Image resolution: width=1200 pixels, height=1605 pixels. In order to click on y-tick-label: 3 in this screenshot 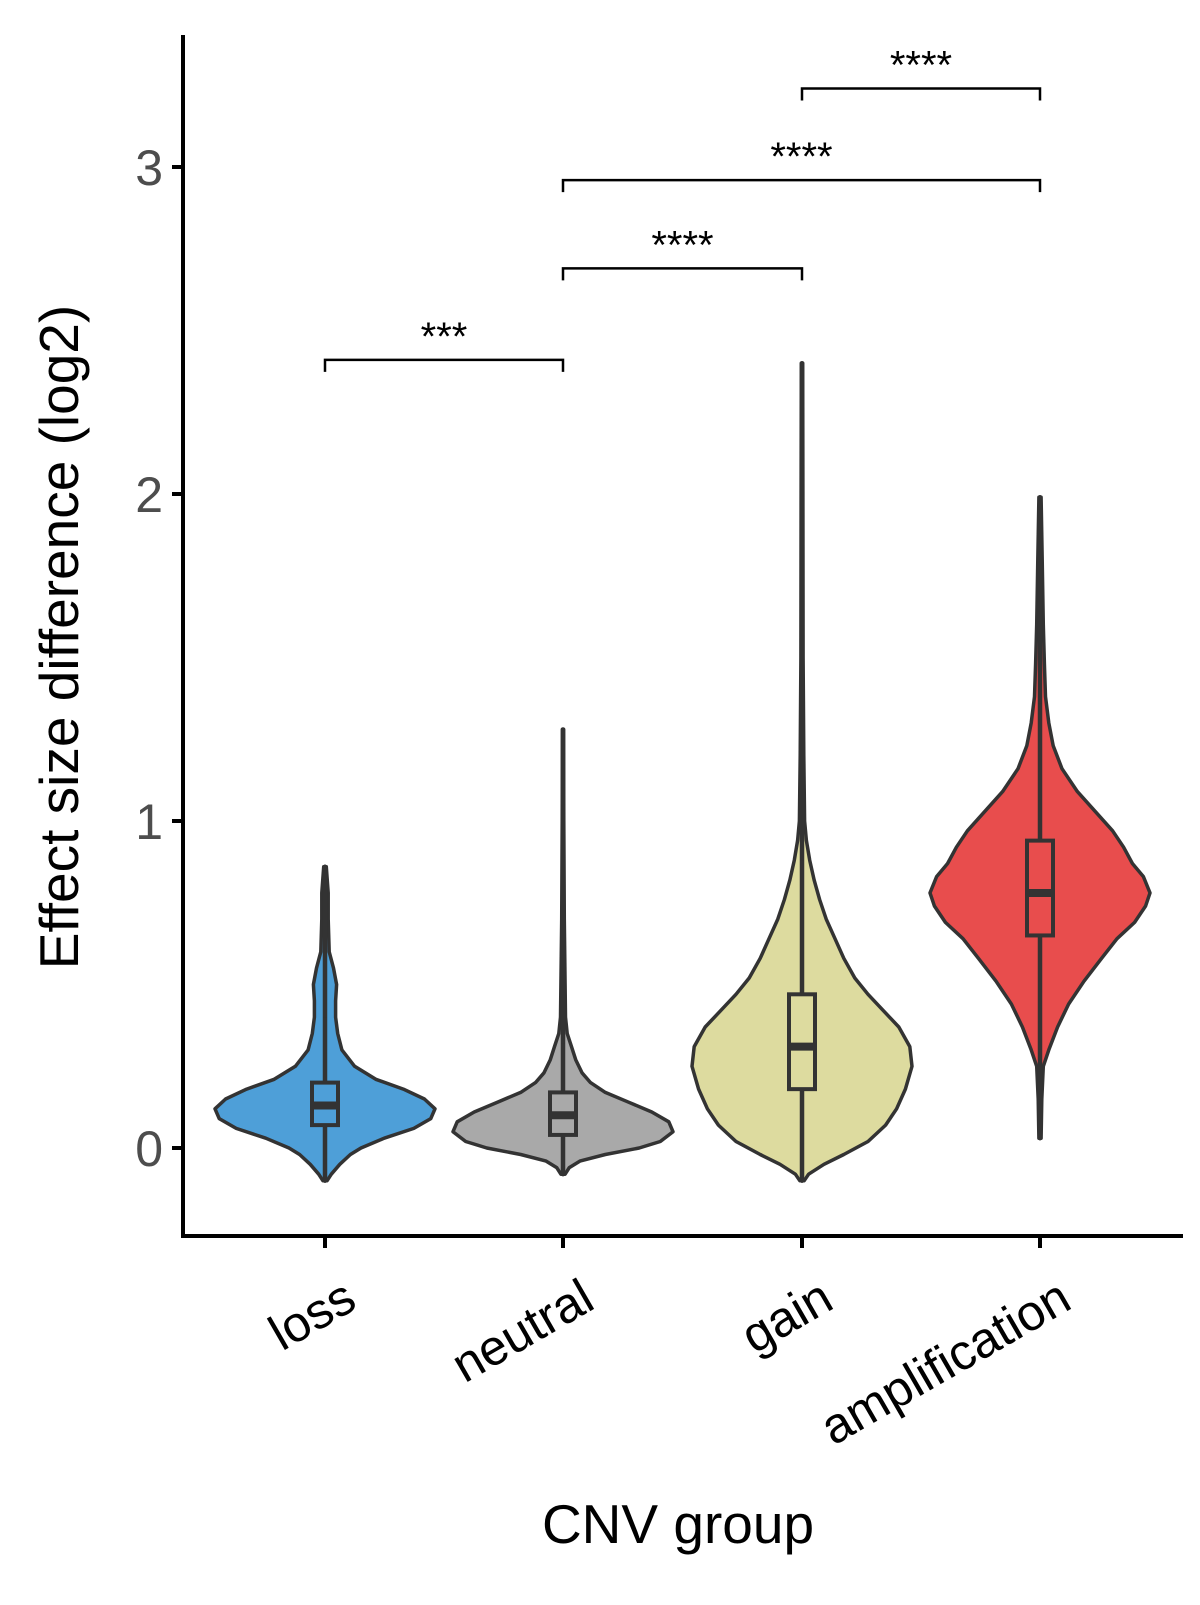, I will do `click(149, 168)`.